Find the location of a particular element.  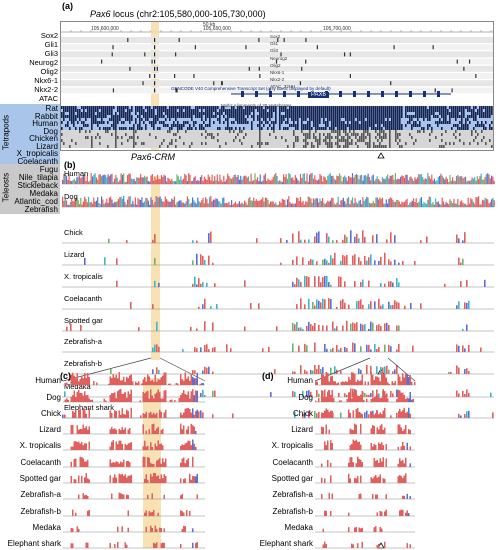

panel-d-label: (d) is located at coordinates (268, 376).